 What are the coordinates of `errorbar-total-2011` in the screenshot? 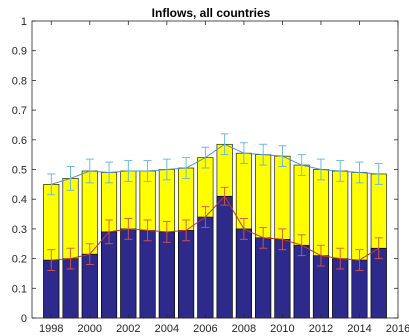 It's located at (301, 165).